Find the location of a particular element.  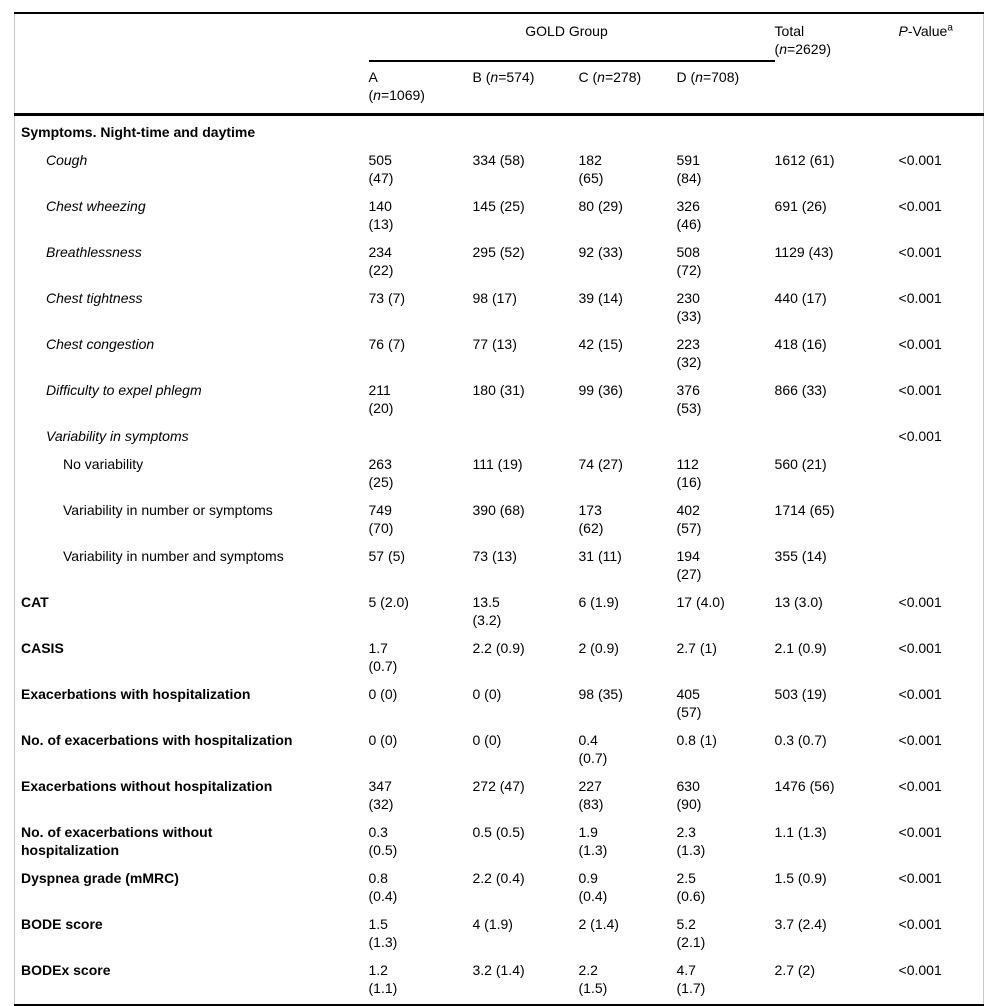

cell-group-b: 334 (58) is located at coordinates (498, 160).